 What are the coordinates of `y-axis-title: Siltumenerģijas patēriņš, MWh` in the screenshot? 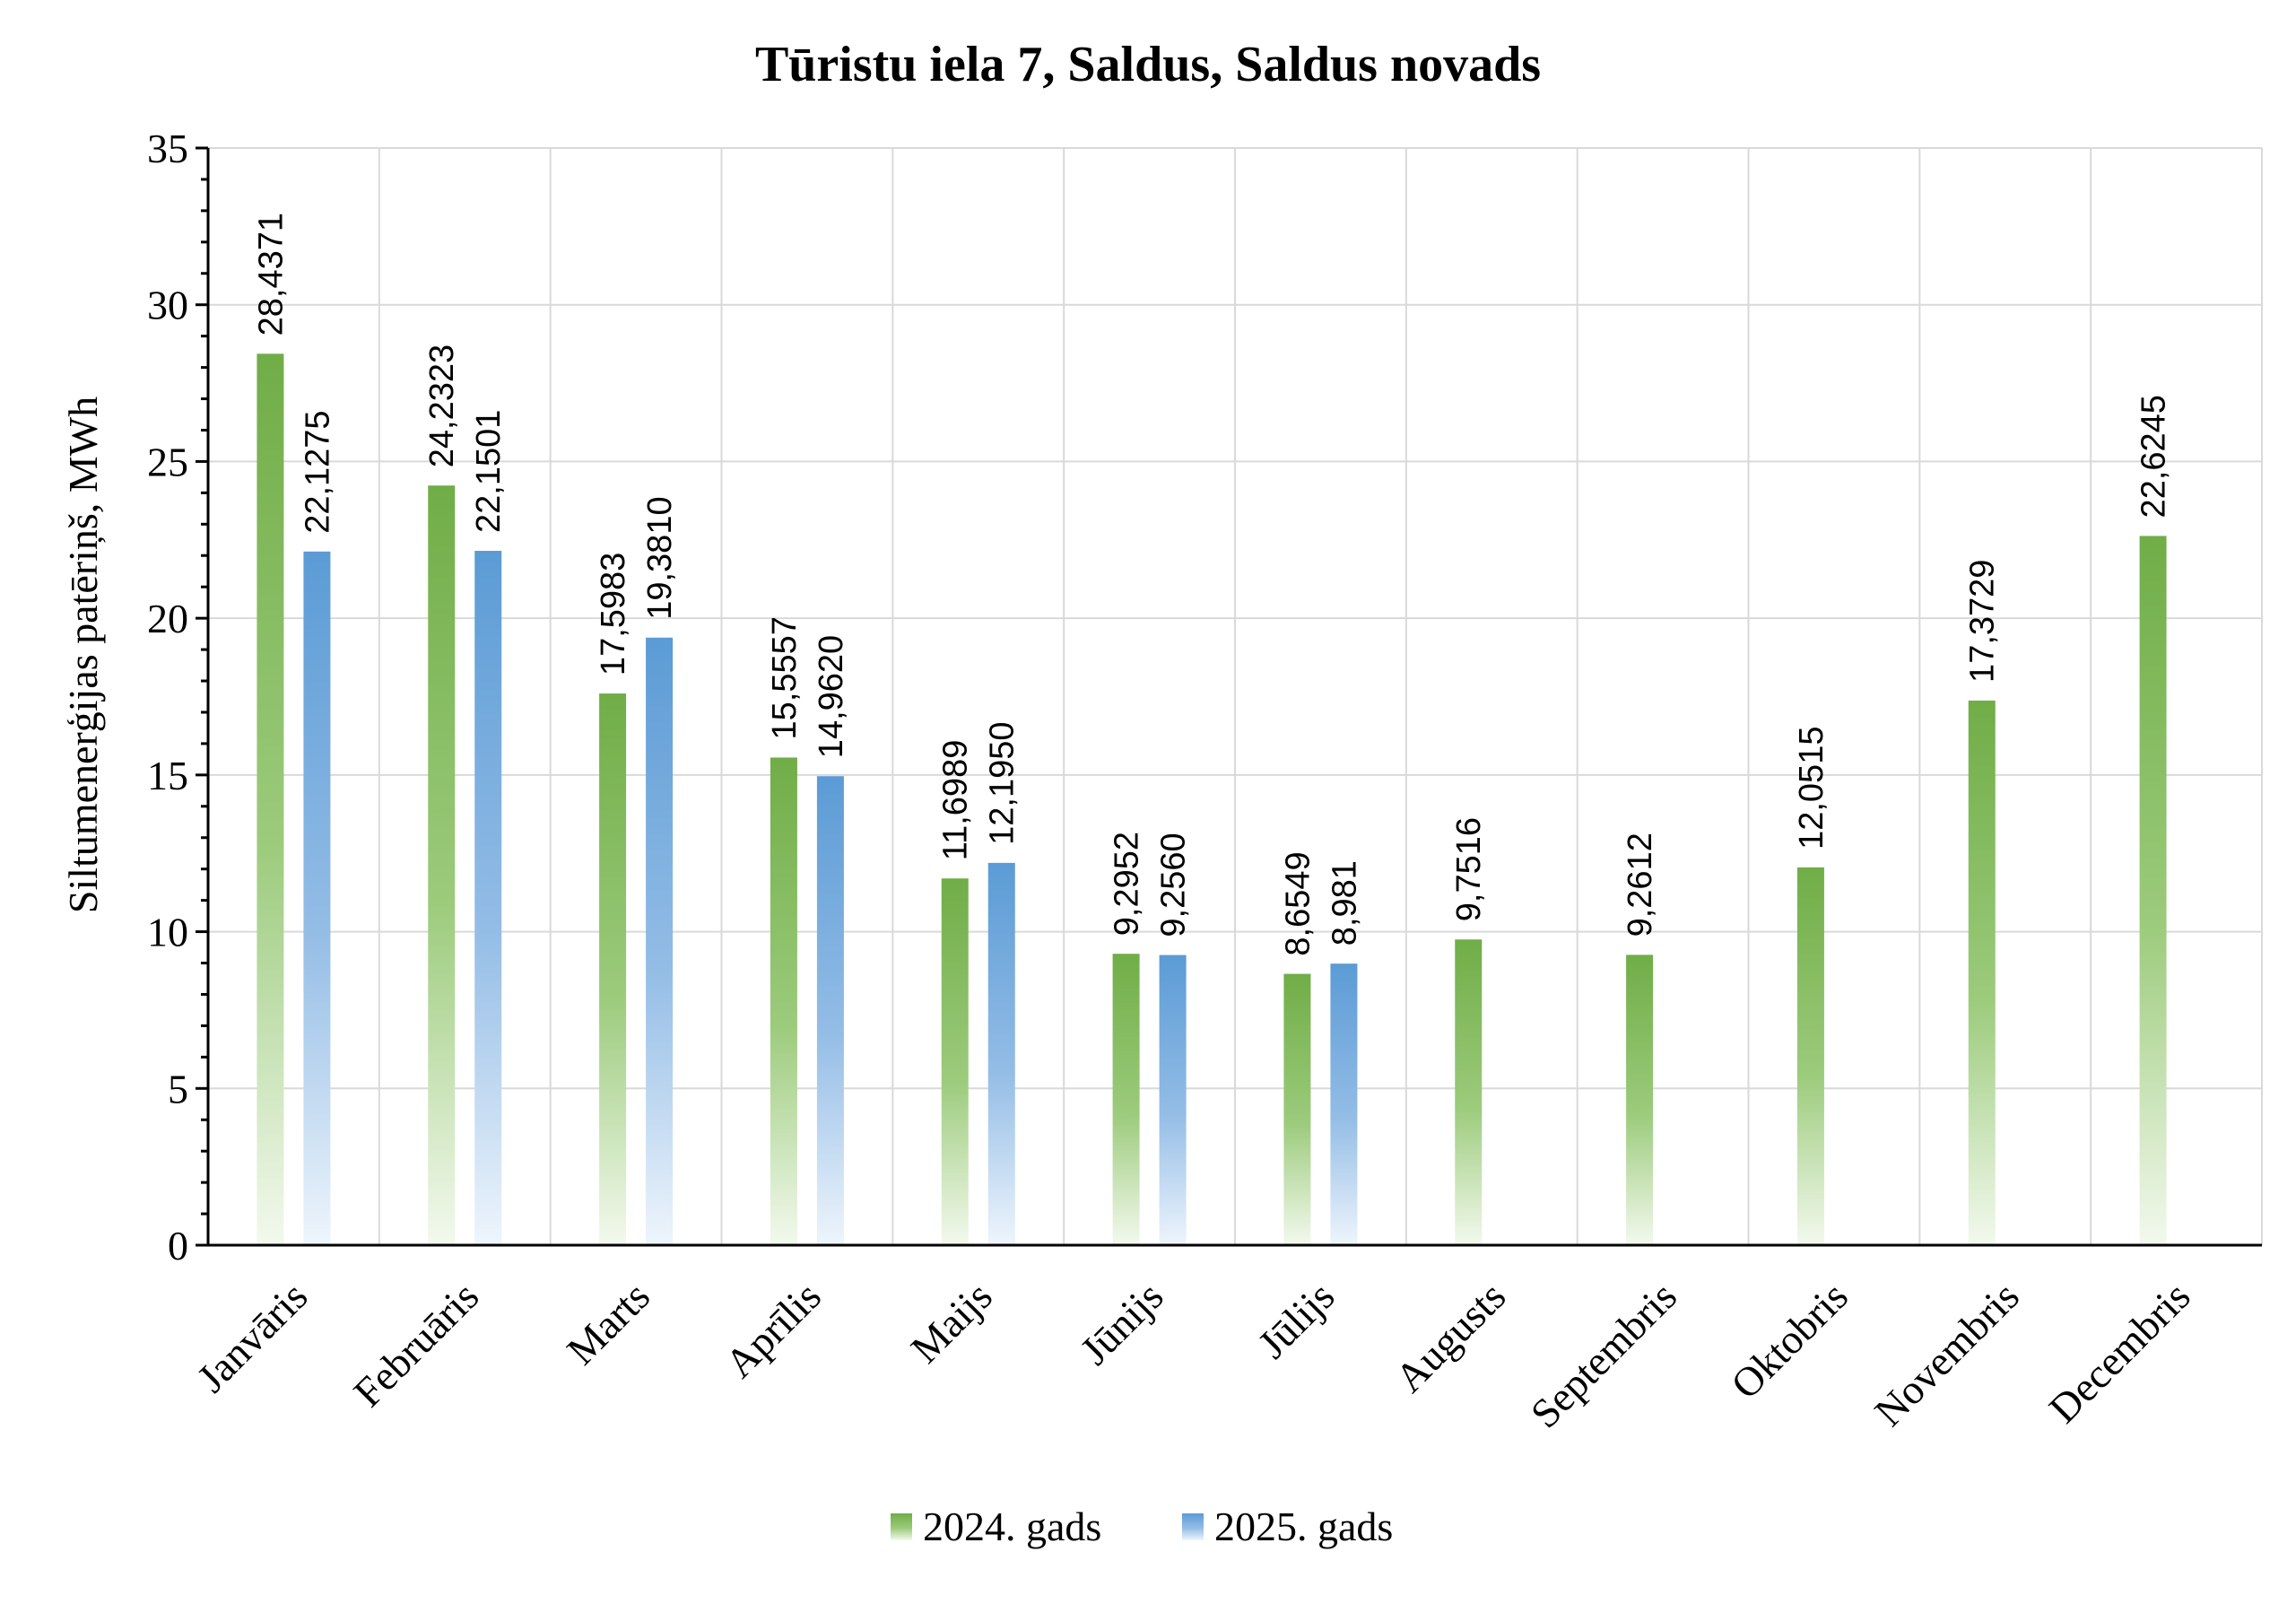 It's located at (83, 655).